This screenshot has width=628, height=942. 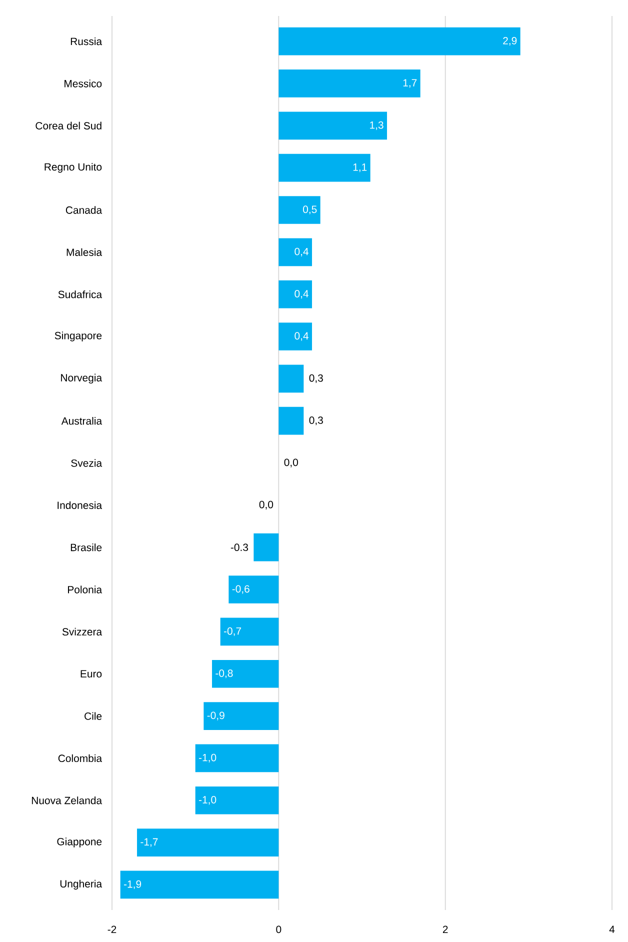 I want to click on y-tick-label: Singapore, so click(x=78, y=337).